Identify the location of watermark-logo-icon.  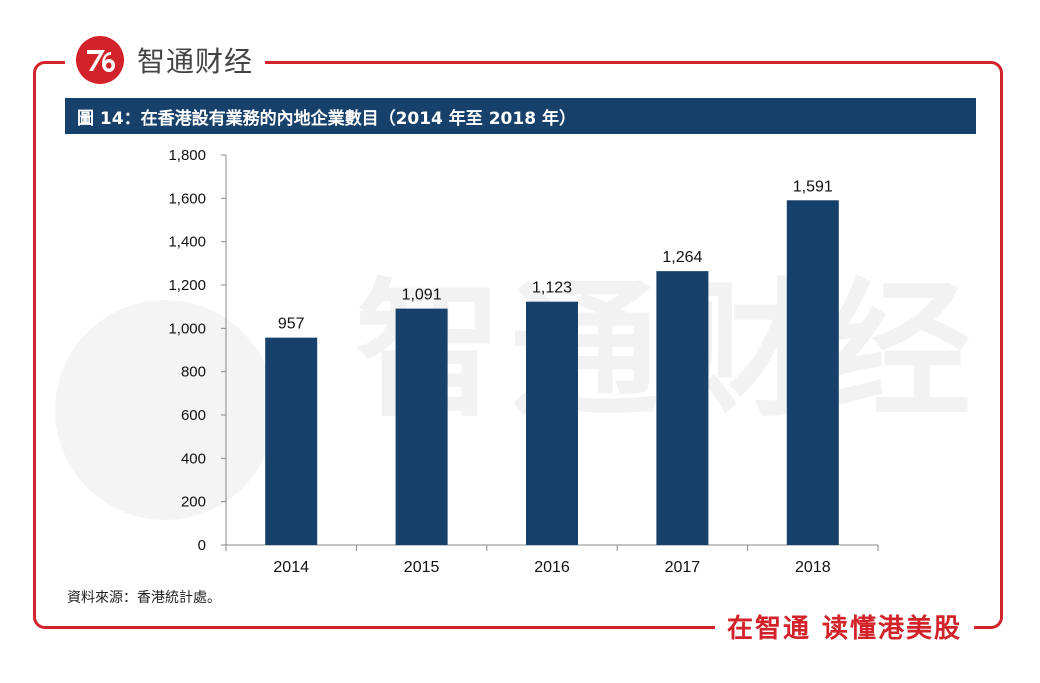
(165, 410).